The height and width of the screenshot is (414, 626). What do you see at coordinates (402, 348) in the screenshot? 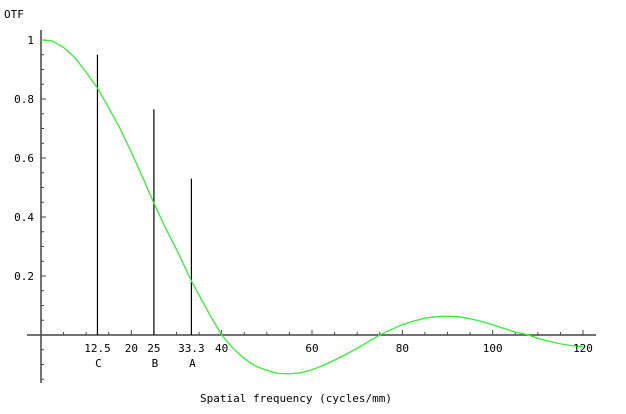
I see `x-tick-label: 80` at bounding box center [402, 348].